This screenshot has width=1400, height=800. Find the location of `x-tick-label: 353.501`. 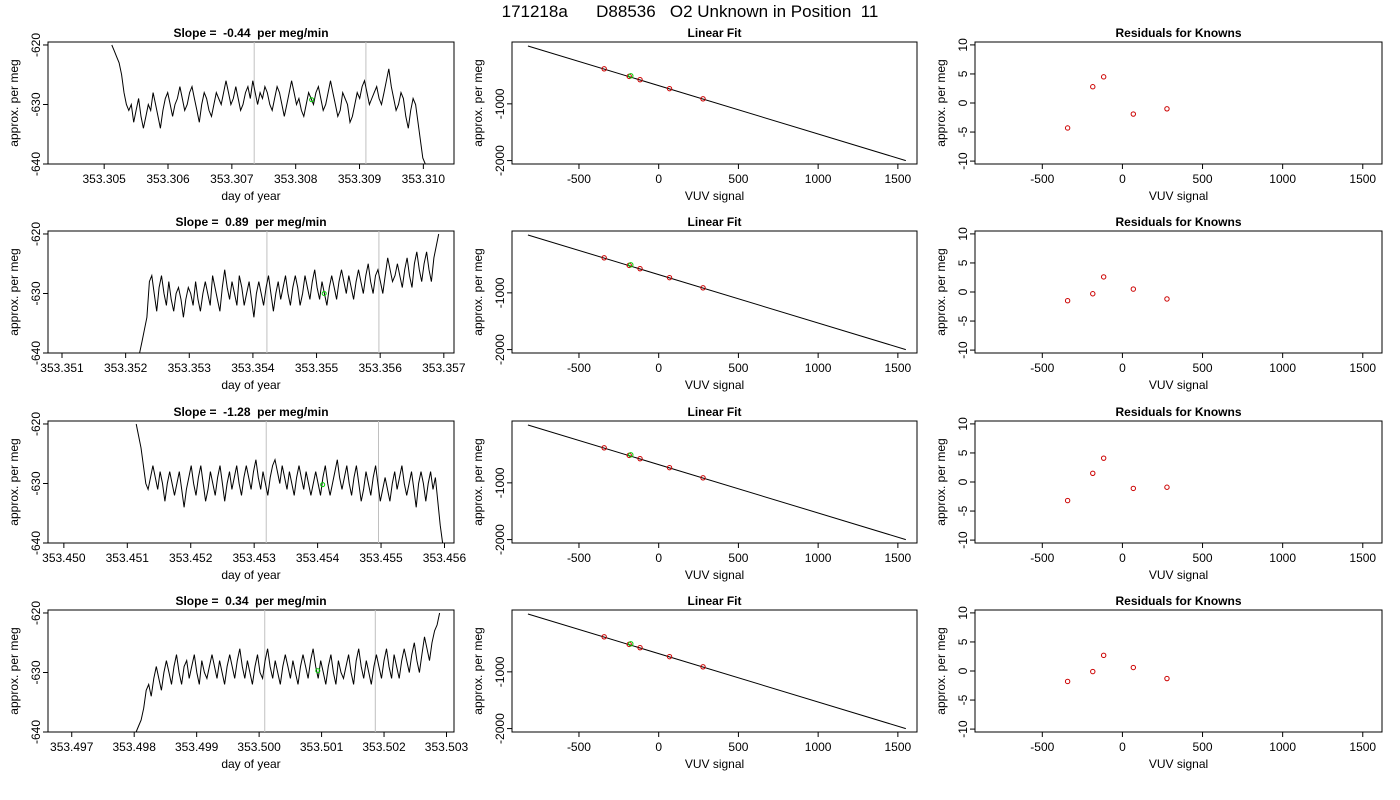

x-tick-label: 353.501 is located at coordinates (322, 747).